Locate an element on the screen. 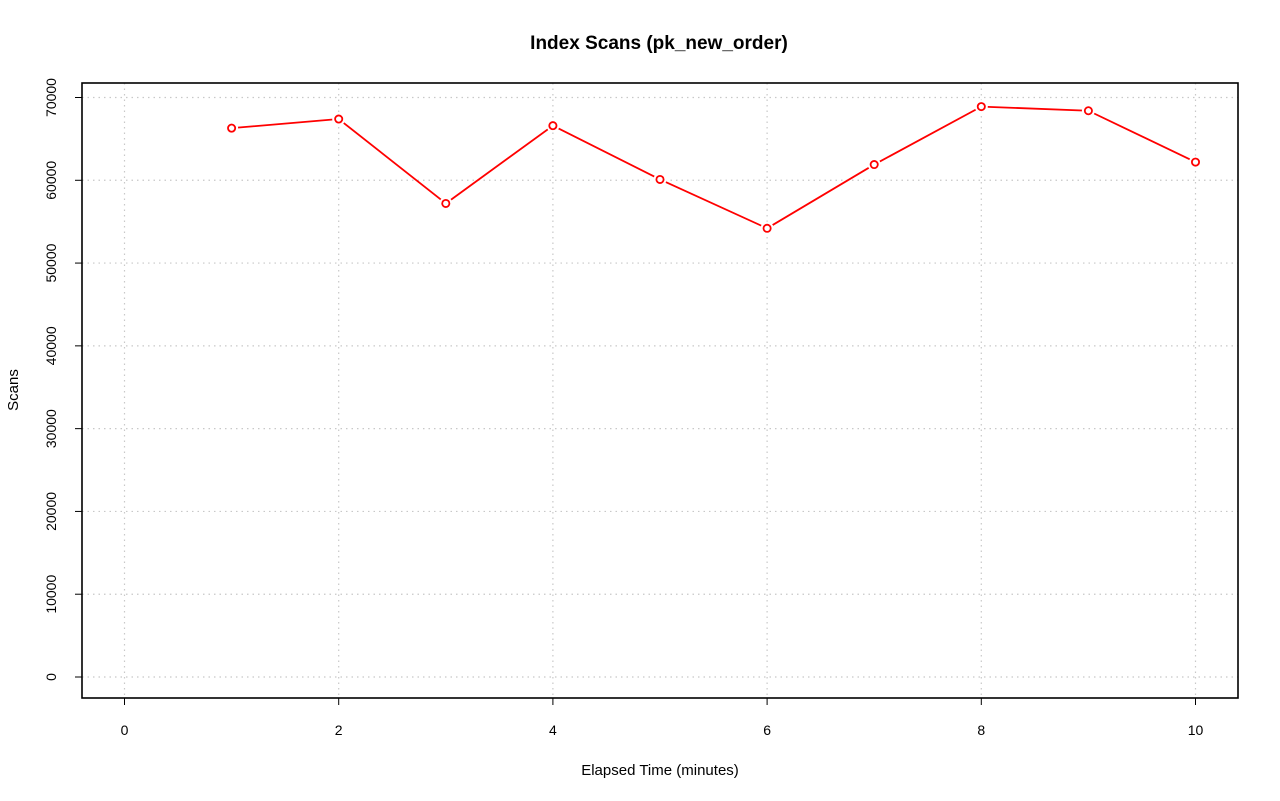  y-tick-label: 60000 is located at coordinates (51, 180).